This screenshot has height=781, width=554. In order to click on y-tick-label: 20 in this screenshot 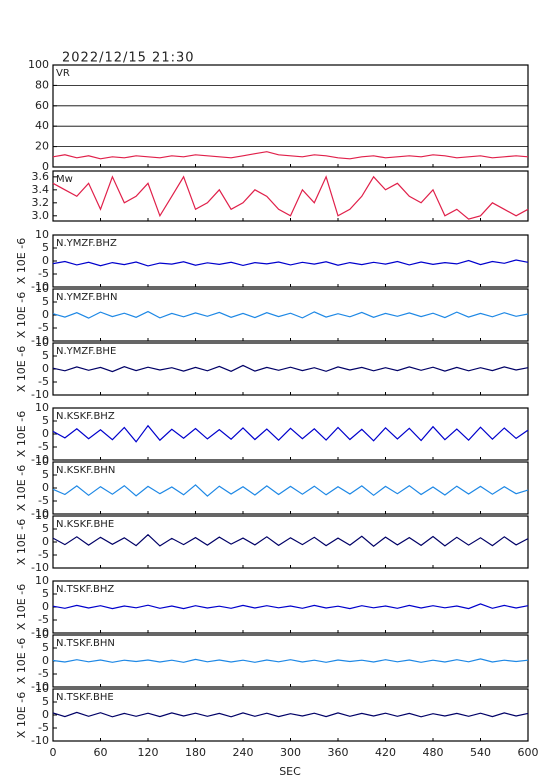, I will do `click(42, 146)`.